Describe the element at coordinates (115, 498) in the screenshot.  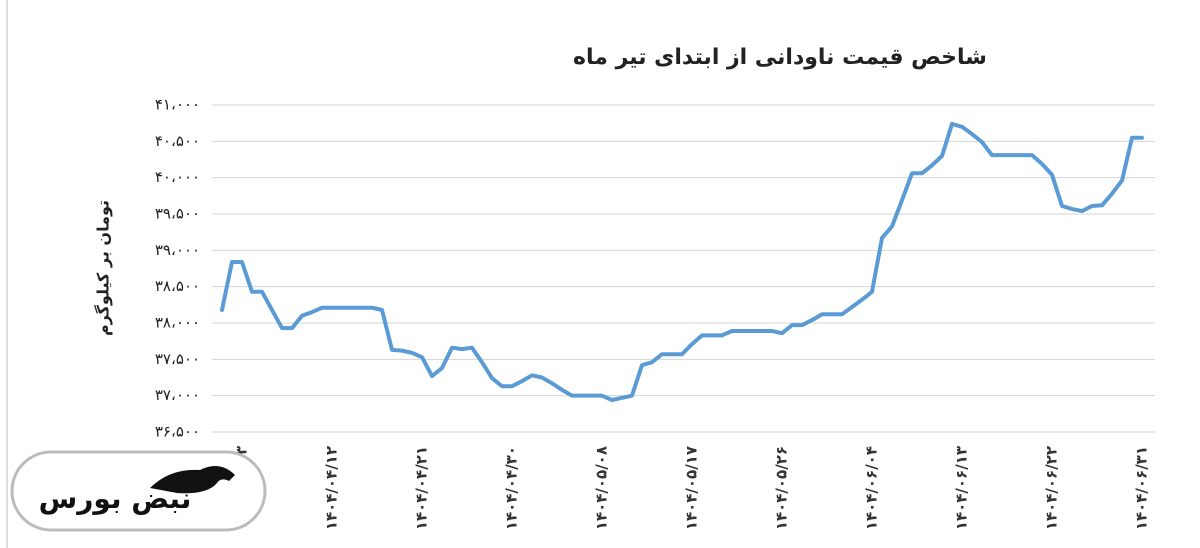
I see `logo-text: نبض بورس` at that location.